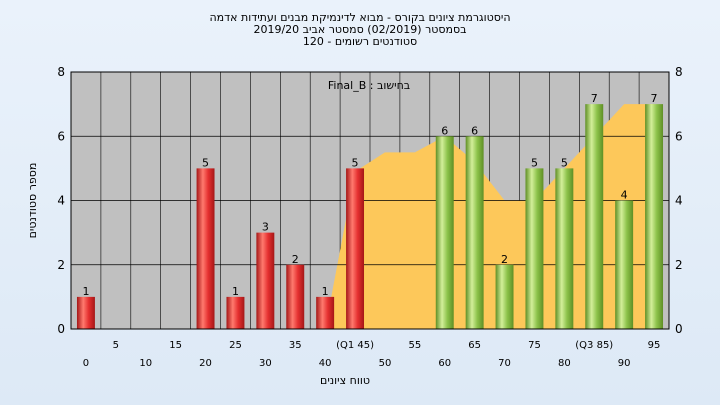 This screenshot has width=720, height=405. Describe the element at coordinates (61, 201) in the screenshot. I see `y-tick-left: 4` at that location.